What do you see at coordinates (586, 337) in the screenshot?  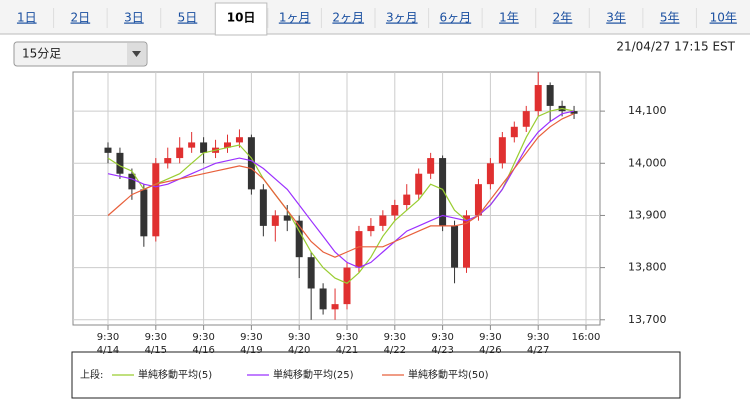 I see `x-tick-time: 16:00` at bounding box center [586, 337].